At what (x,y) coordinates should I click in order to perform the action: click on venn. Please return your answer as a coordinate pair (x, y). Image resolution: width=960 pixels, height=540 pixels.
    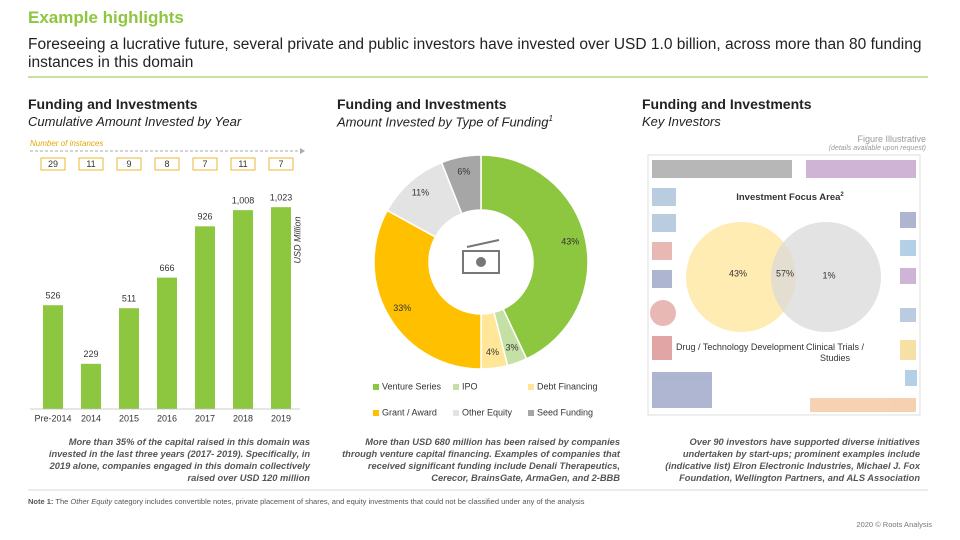
    Looking at the image, I should click on (783, 277).